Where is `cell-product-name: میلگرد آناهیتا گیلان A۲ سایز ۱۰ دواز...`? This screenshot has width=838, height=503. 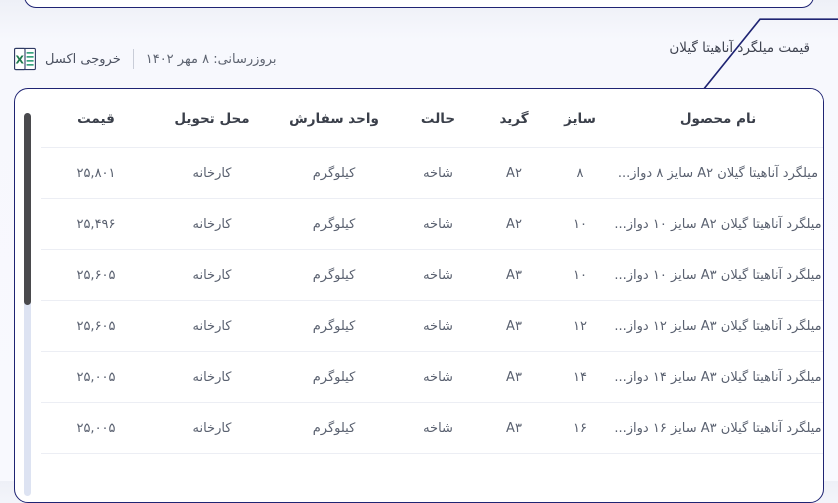 cell-product-name: میلگرد آناهیتا گیلان A۲ سایز ۱۰ دواز... is located at coordinates (718, 224).